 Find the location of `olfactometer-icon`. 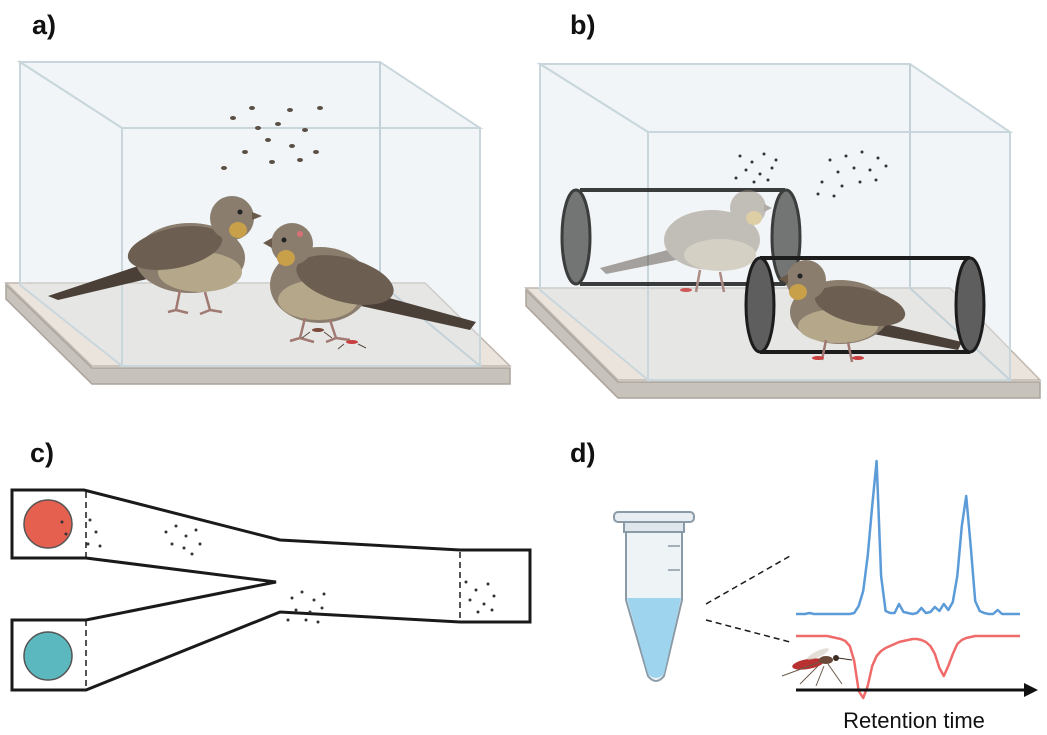

olfactometer-icon is located at coordinates (271, 590).